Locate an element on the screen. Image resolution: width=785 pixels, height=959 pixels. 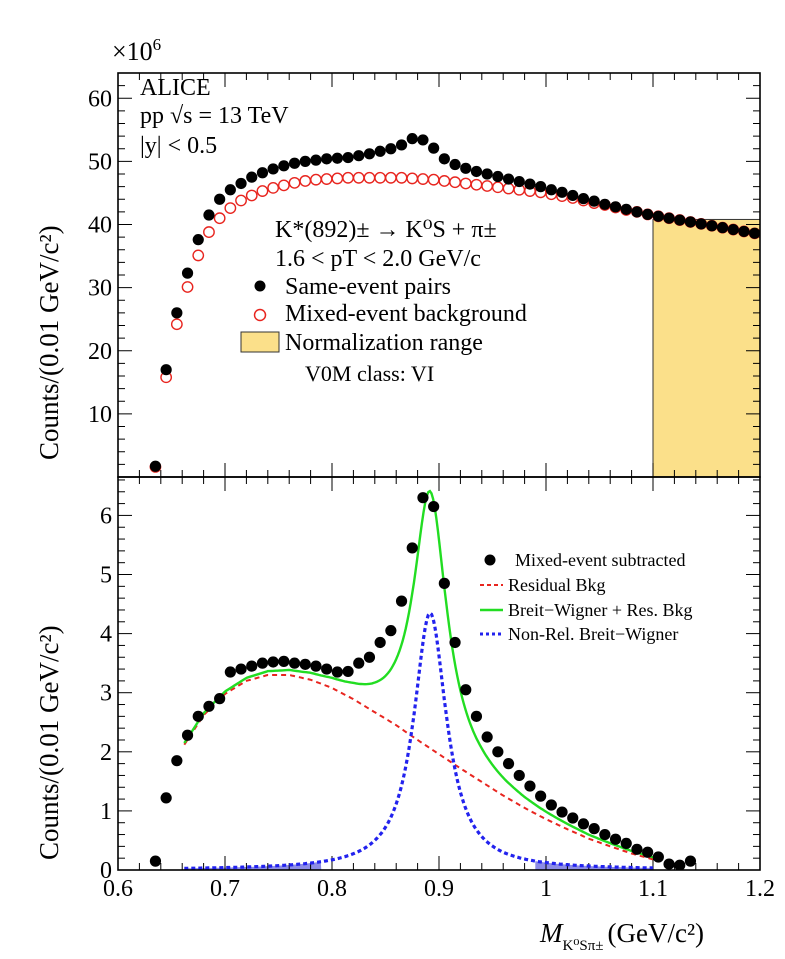
y-tick-label: 60 is located at coordinates (100, 99).